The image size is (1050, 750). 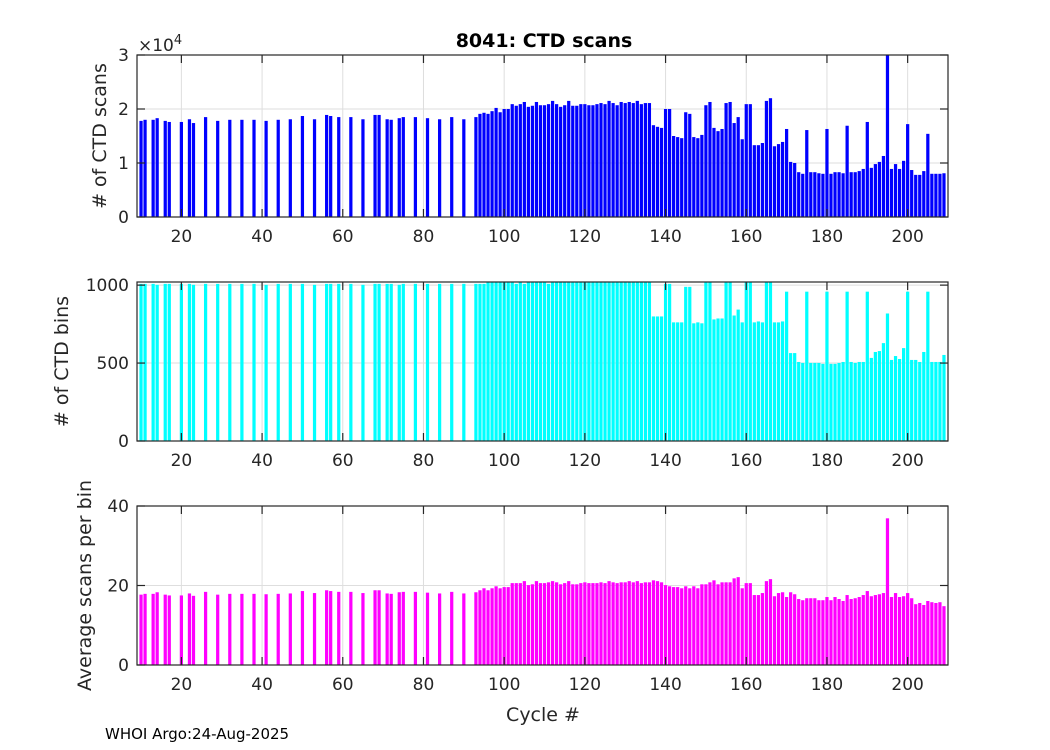 I want to click on y-tick-label: 0, so click(x=123, y=218).